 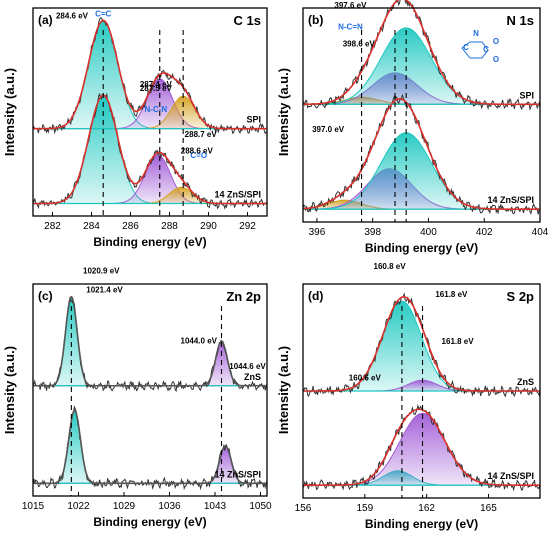 I want to click on peak-annotation: 160.6 eV, so click(x=365, y=377).